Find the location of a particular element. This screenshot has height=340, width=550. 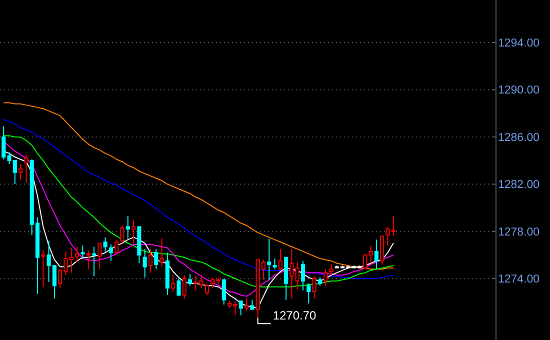

y-tick-label: 1278.00 is located at coordinates (519, 232).